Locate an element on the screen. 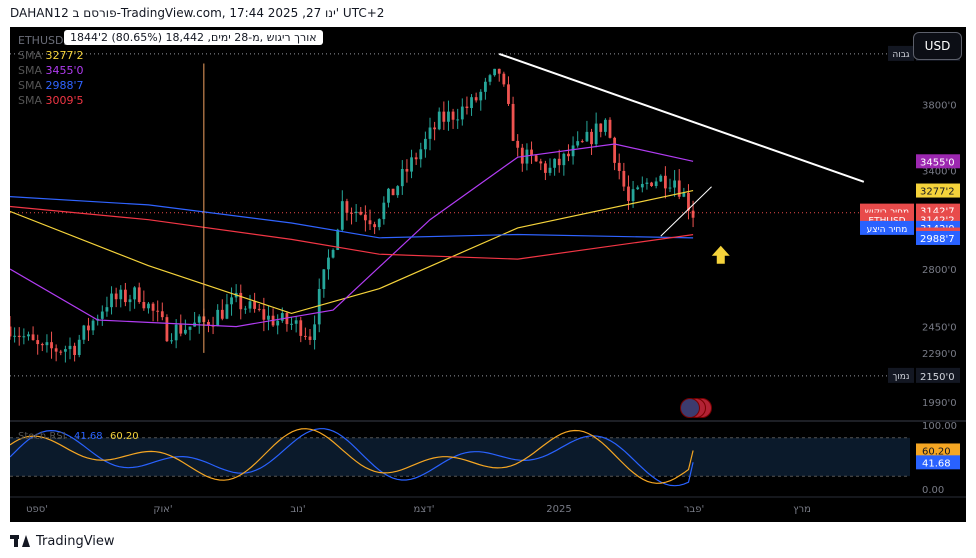 This screenshot has width=976, height=558. high-name-tag is located at coordinates (901, 53).